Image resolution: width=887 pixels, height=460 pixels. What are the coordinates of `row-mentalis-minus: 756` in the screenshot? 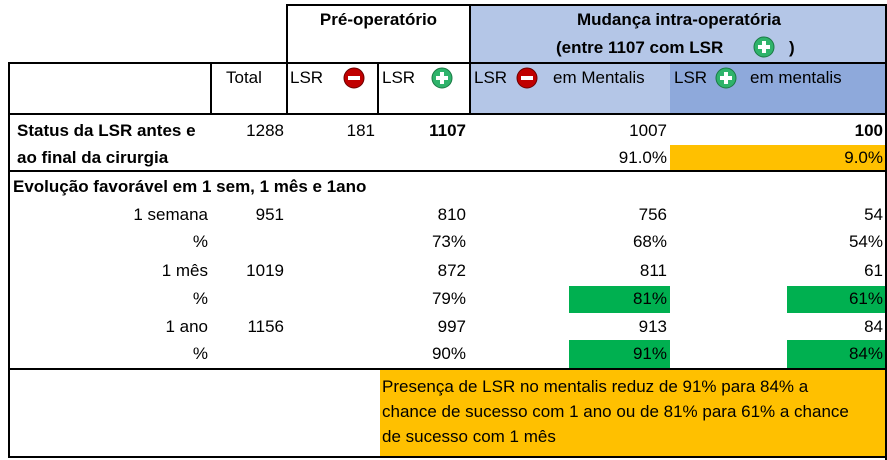 It's located at (652, 214).